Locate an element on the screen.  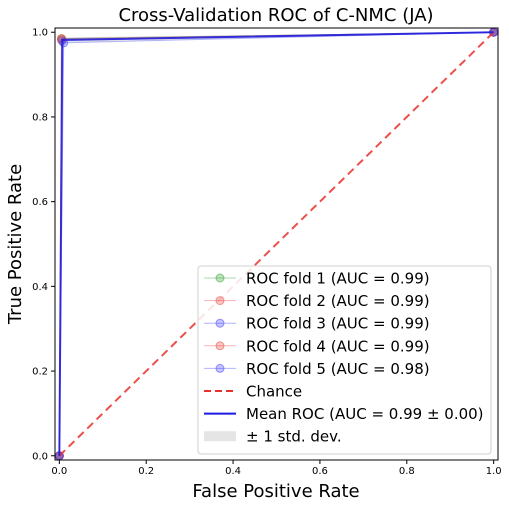
x-axis-ticks: 0.0 0.2 0.4 0.6 0.8 1.0 is located at coordinates (276, 468).